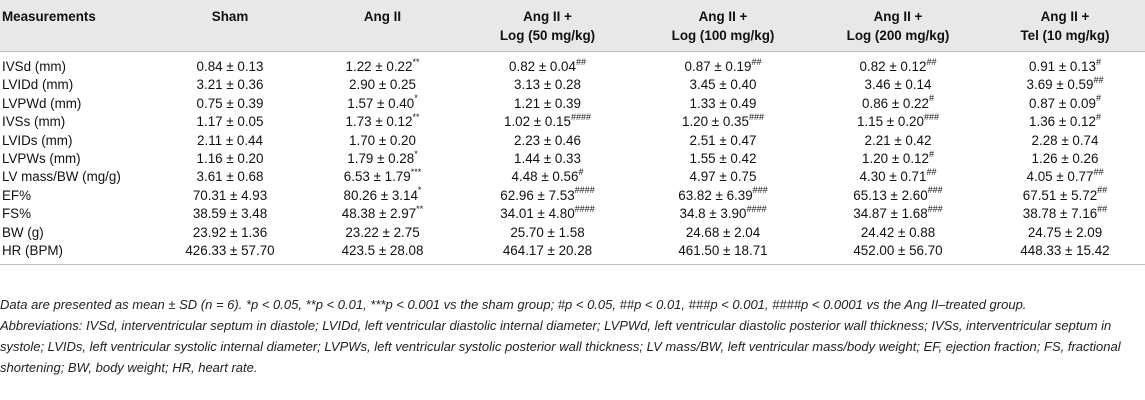 The height and width of the screenshot is (400, 1145). I want to click on cell-value: 67.51 ± 5.72, so click(1060, 195).